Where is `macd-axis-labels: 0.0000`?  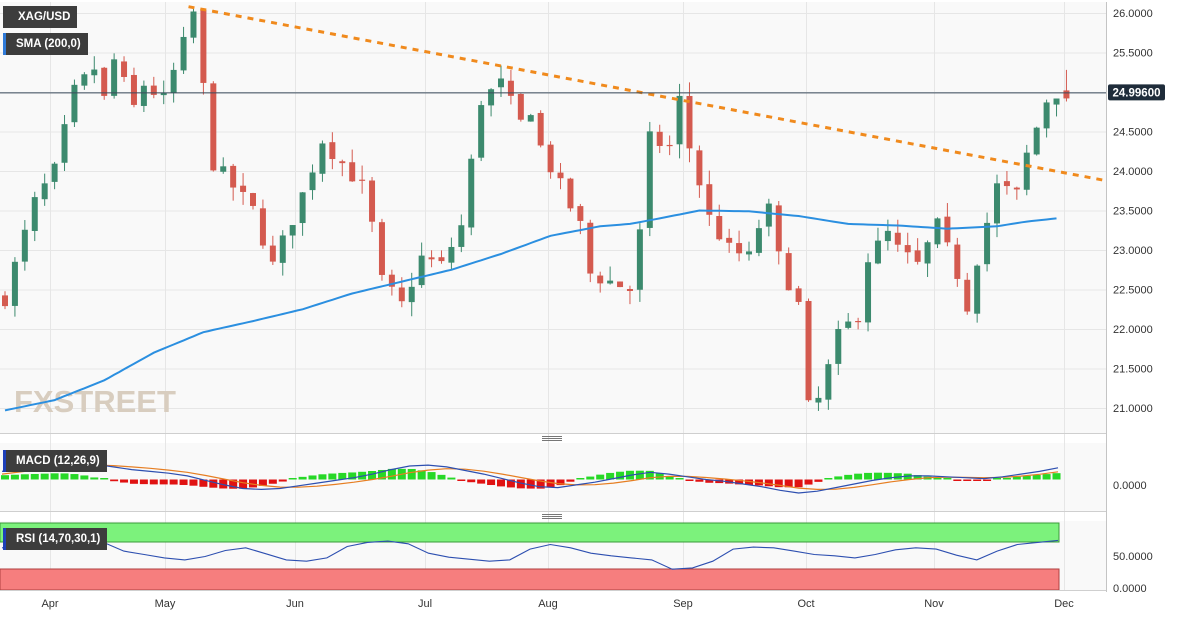 macd-axis-labels: 0.0000 is located at coordinates (1130, 486).